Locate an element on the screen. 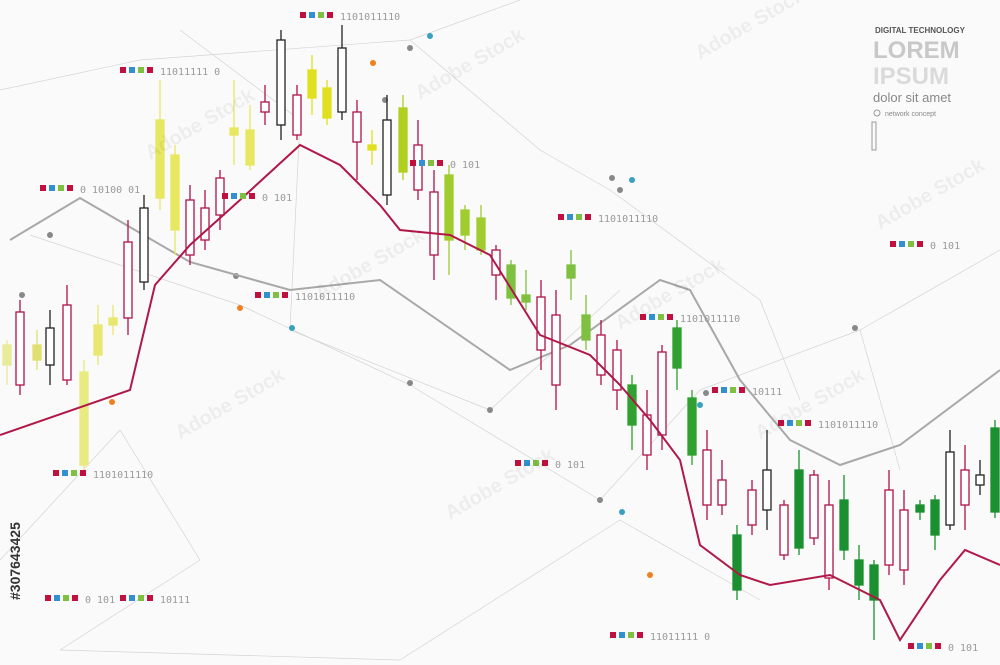 The width and height of the screenshot is (1000, 665). brand-icon is located at coordinates (877, 113).